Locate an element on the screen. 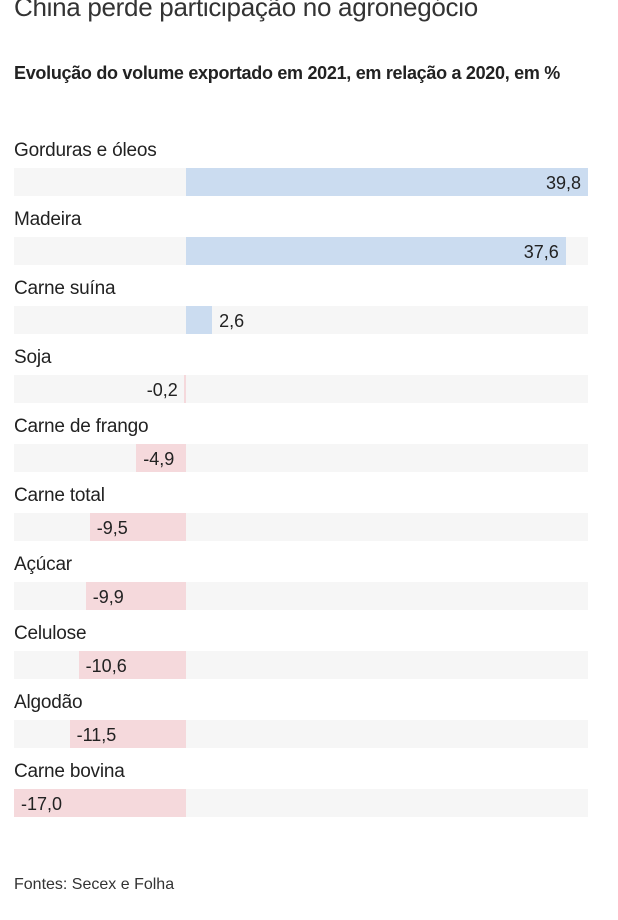  chart-row: Algodão -11,5 is located at coordinates (301, 726).